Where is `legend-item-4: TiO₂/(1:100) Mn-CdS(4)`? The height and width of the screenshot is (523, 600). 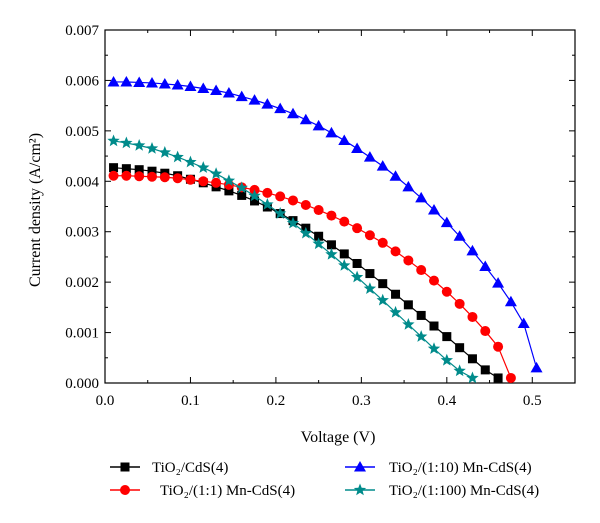
legend-item-4: TiO₂/(1:100) Mn-CdS(4) is located at coordinates (442, 491).